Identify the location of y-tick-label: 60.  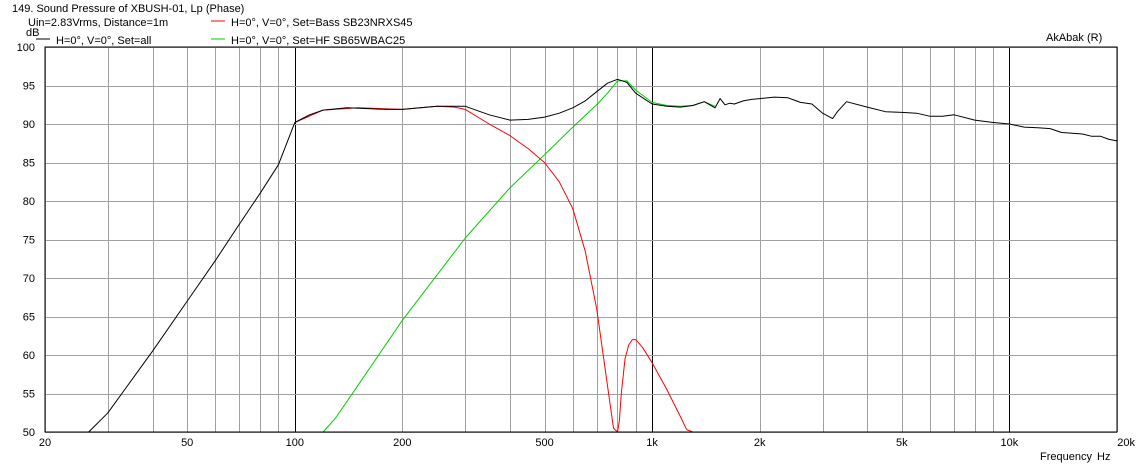
(29, 356).